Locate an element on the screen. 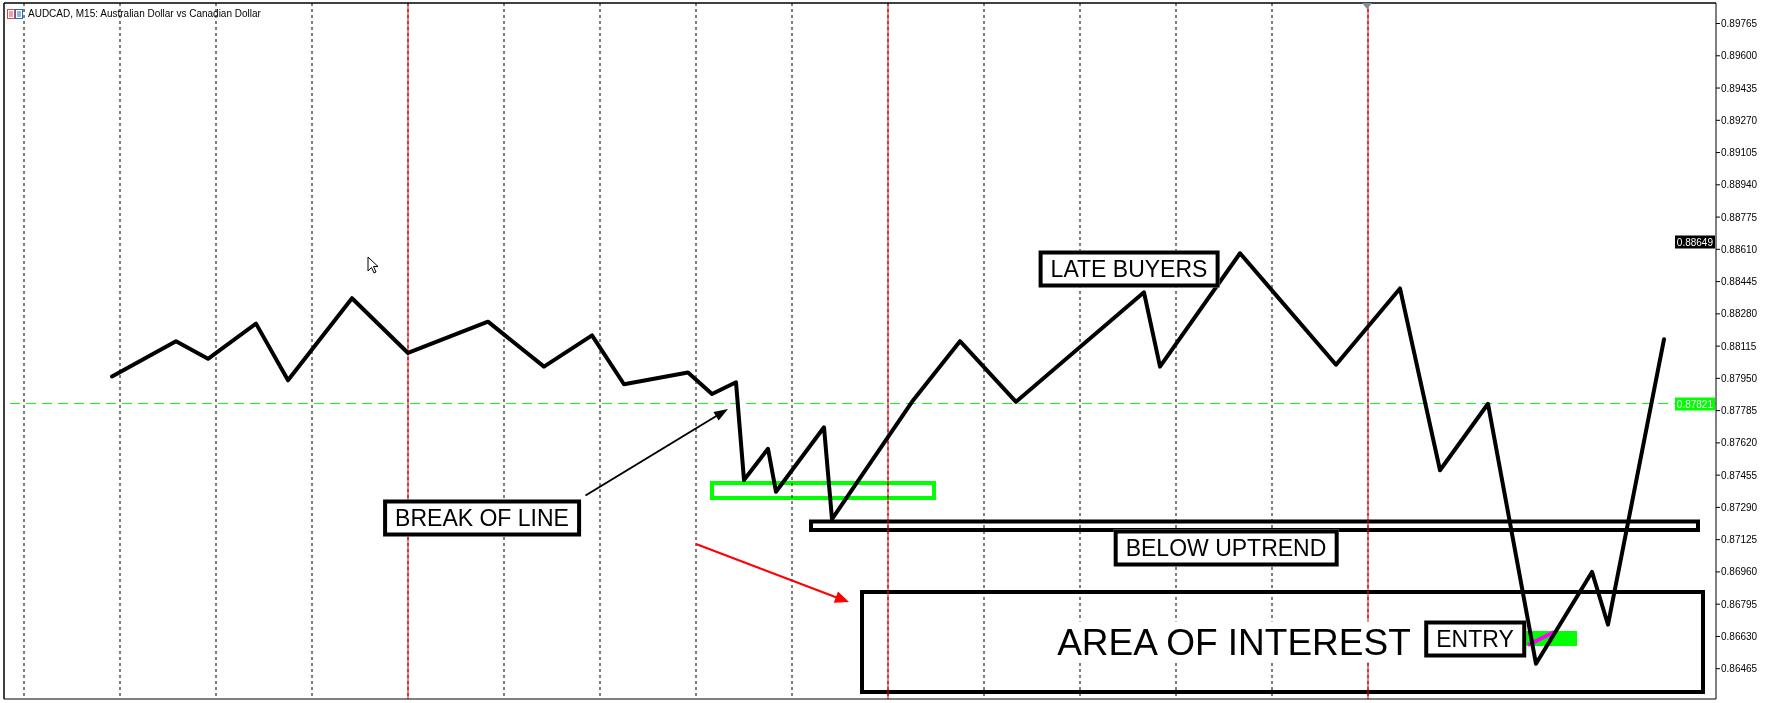 The image size is (1765, 703). annotation: 0.88649 is located at coordinates (1694, 242).